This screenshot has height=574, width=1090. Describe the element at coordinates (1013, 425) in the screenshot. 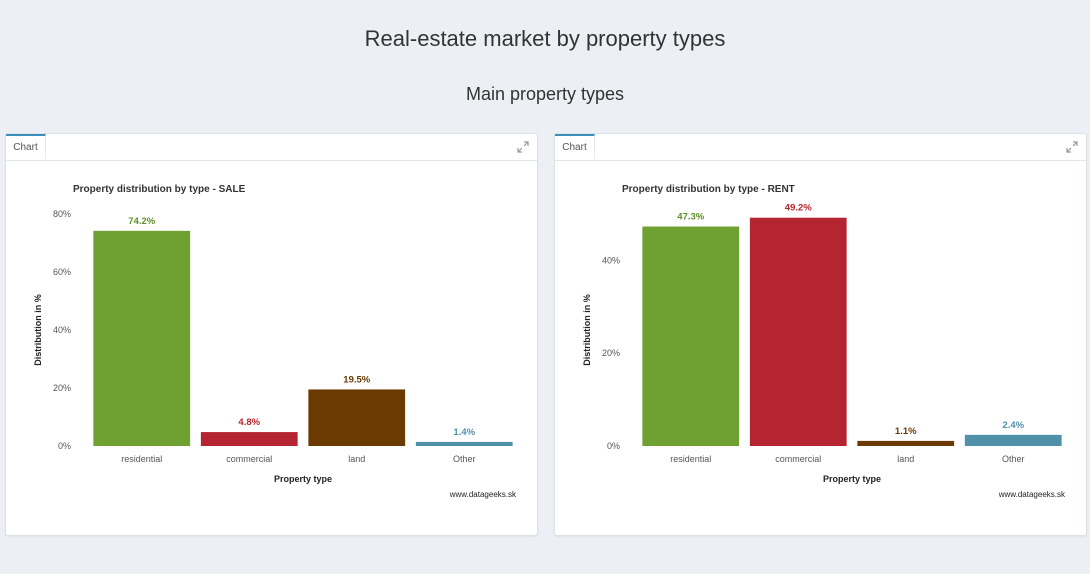

I see `data-label: 2.4%` at that location.